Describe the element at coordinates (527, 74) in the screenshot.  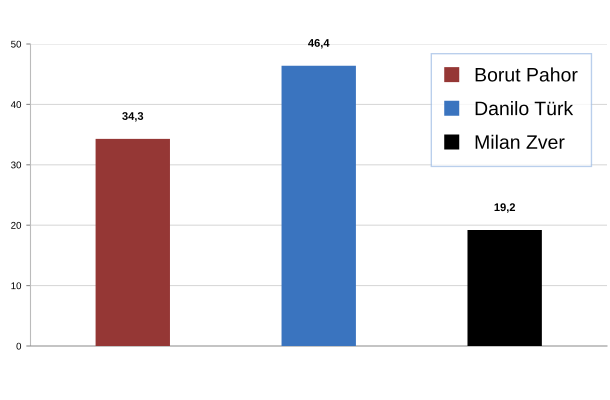
I see `legend-label: Borut Pahor` at that location.